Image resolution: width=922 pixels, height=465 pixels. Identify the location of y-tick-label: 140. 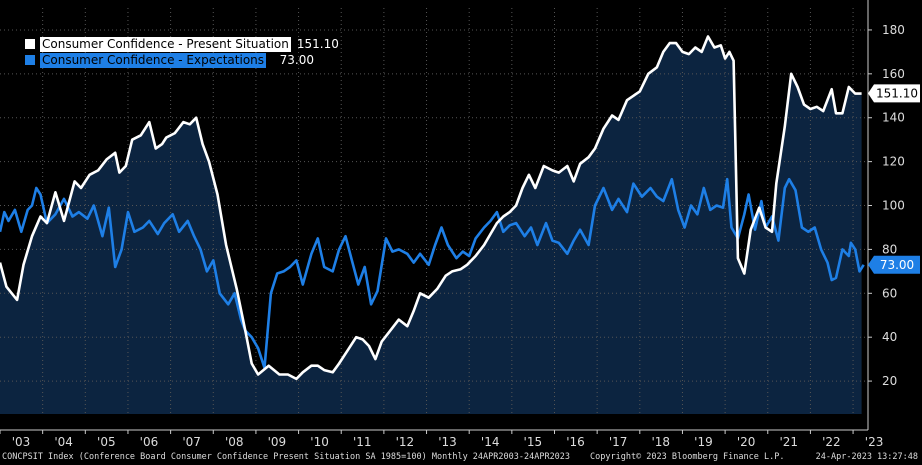
(893, 118).